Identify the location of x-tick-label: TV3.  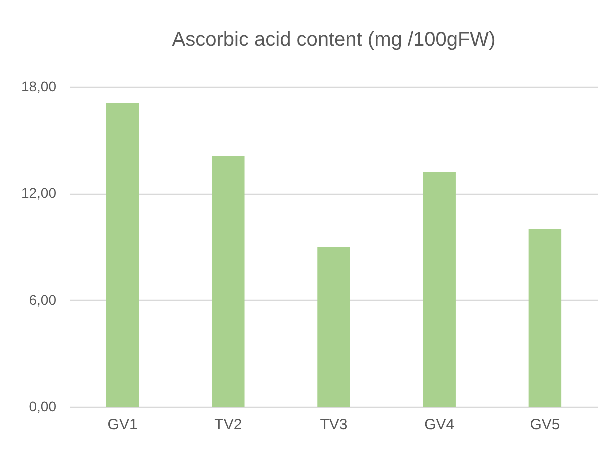
(334, 425).